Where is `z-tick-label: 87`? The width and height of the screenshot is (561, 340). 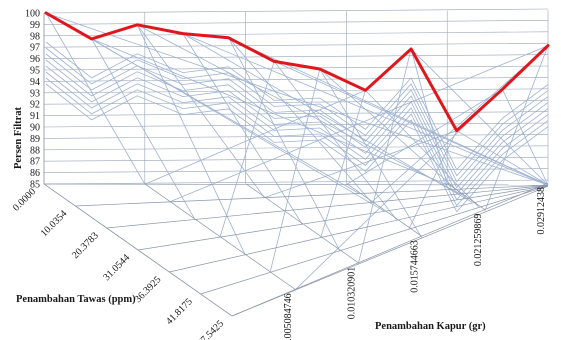
z-tick-label: 87 is located at coordinates (35, 162).